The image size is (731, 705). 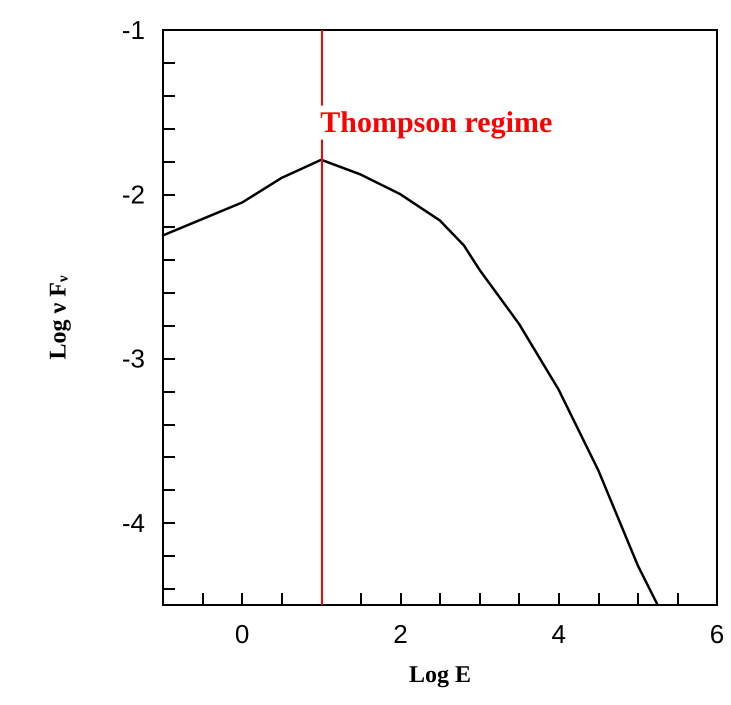 I want to click on y-tick-label: -3, so click(x=133, y=359).